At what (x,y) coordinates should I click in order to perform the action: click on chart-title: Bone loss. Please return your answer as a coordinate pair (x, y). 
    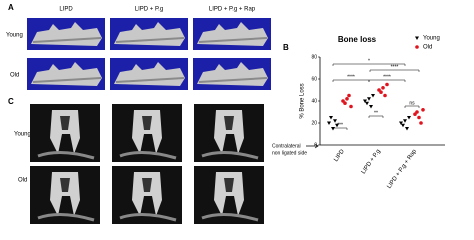
    Looking at the image, I should click on (357, 39).